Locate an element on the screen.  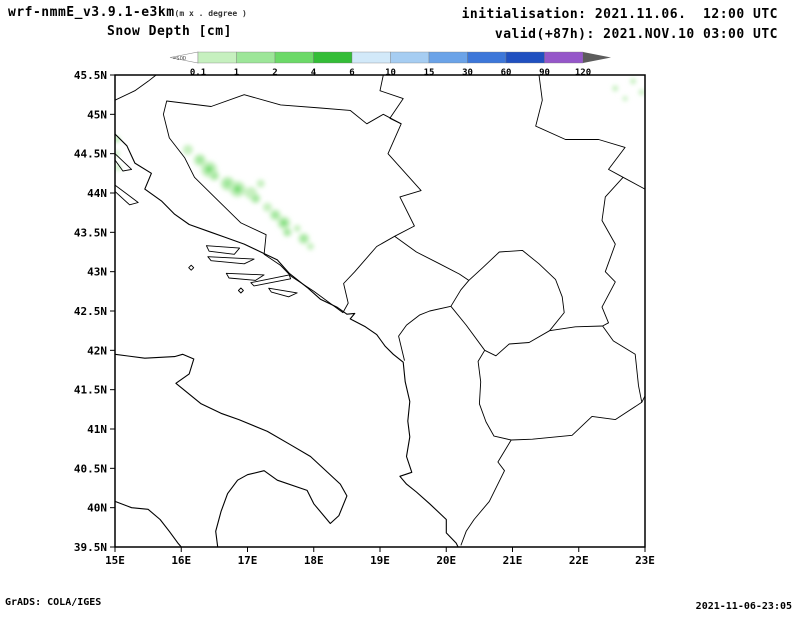
svg-text: 15 is located at coordinates (429, 73).